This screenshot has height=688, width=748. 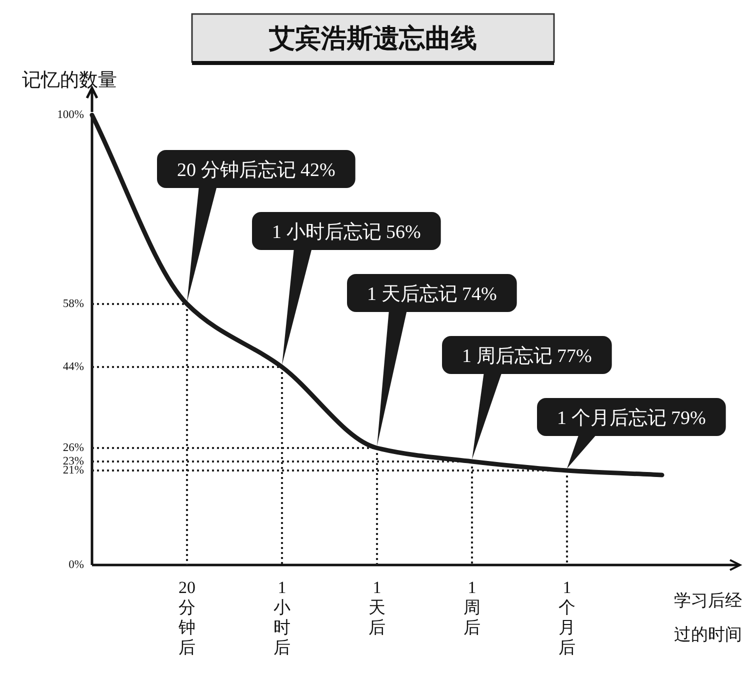 I want to click on x-tick-label: 1个月后, so click(x=567, y=617).